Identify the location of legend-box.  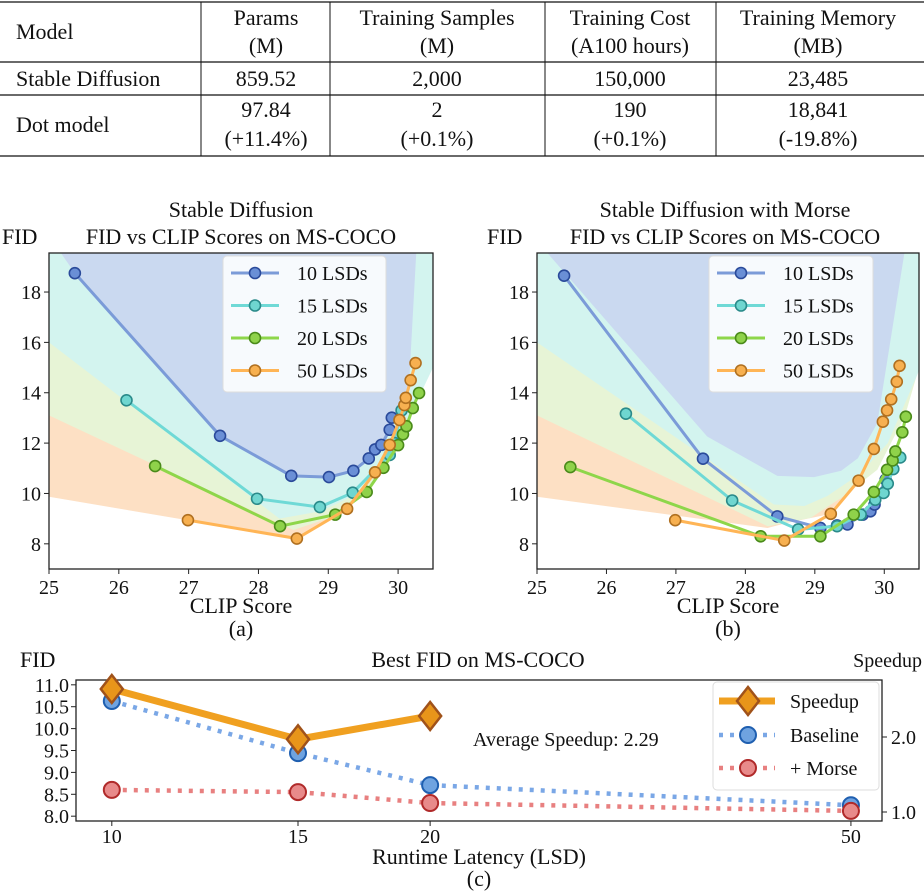
(304, 324).